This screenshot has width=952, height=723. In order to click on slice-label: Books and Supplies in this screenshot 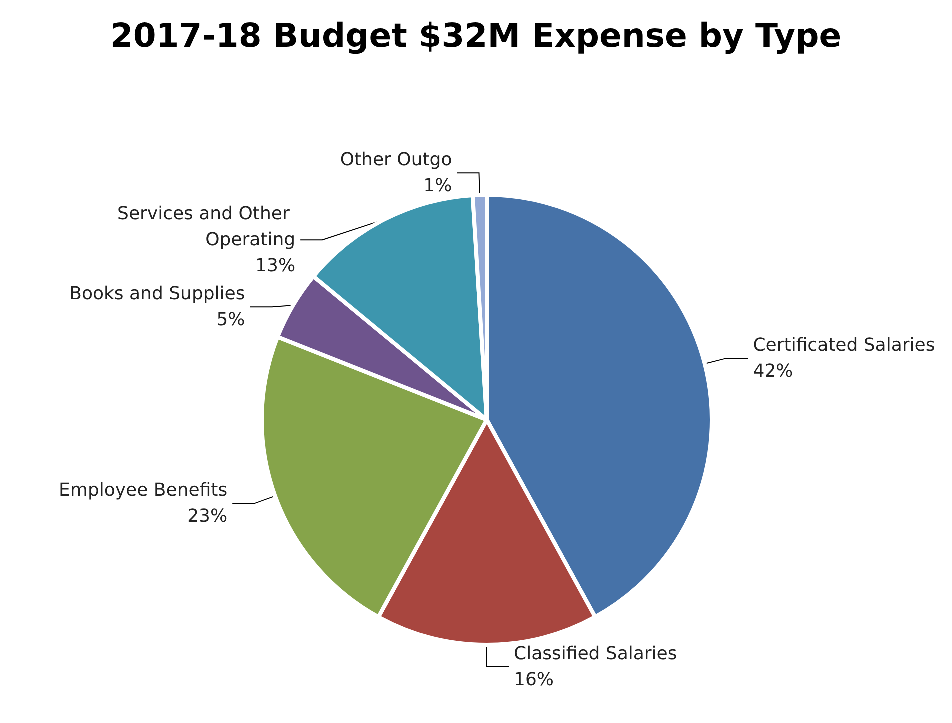, I will do `click(158, 294)`.